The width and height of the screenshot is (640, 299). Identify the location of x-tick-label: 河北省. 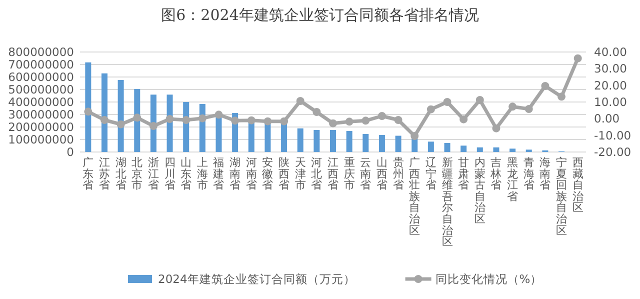
(316, 174).